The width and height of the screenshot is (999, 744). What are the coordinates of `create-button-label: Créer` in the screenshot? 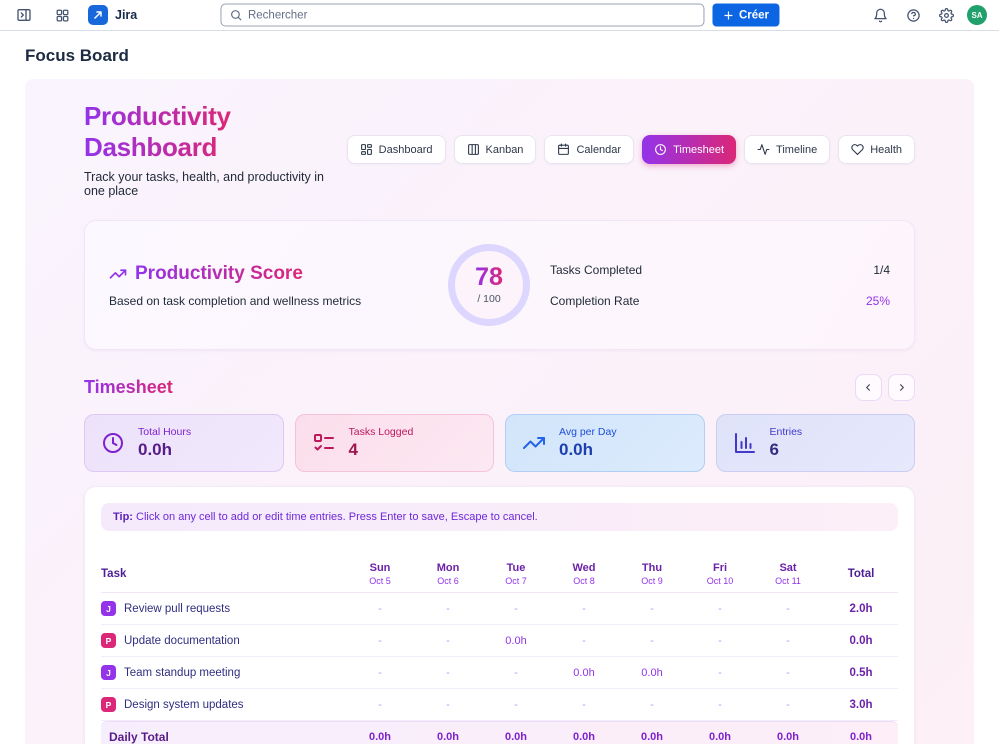 It's located at (754, 15).